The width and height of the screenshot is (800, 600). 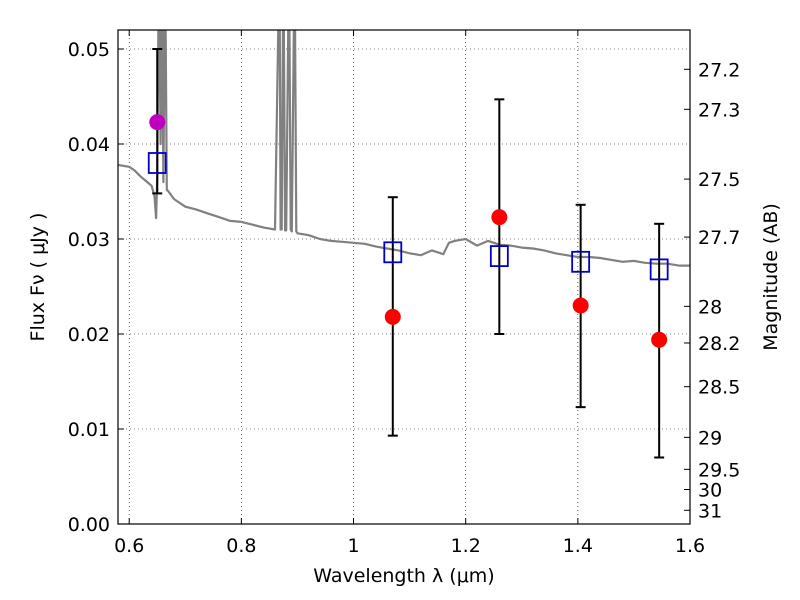 I want to click on x-tick-labels: 0.6 0.8 1 1.2 1.4 1.6, so click(x=409, y=546).